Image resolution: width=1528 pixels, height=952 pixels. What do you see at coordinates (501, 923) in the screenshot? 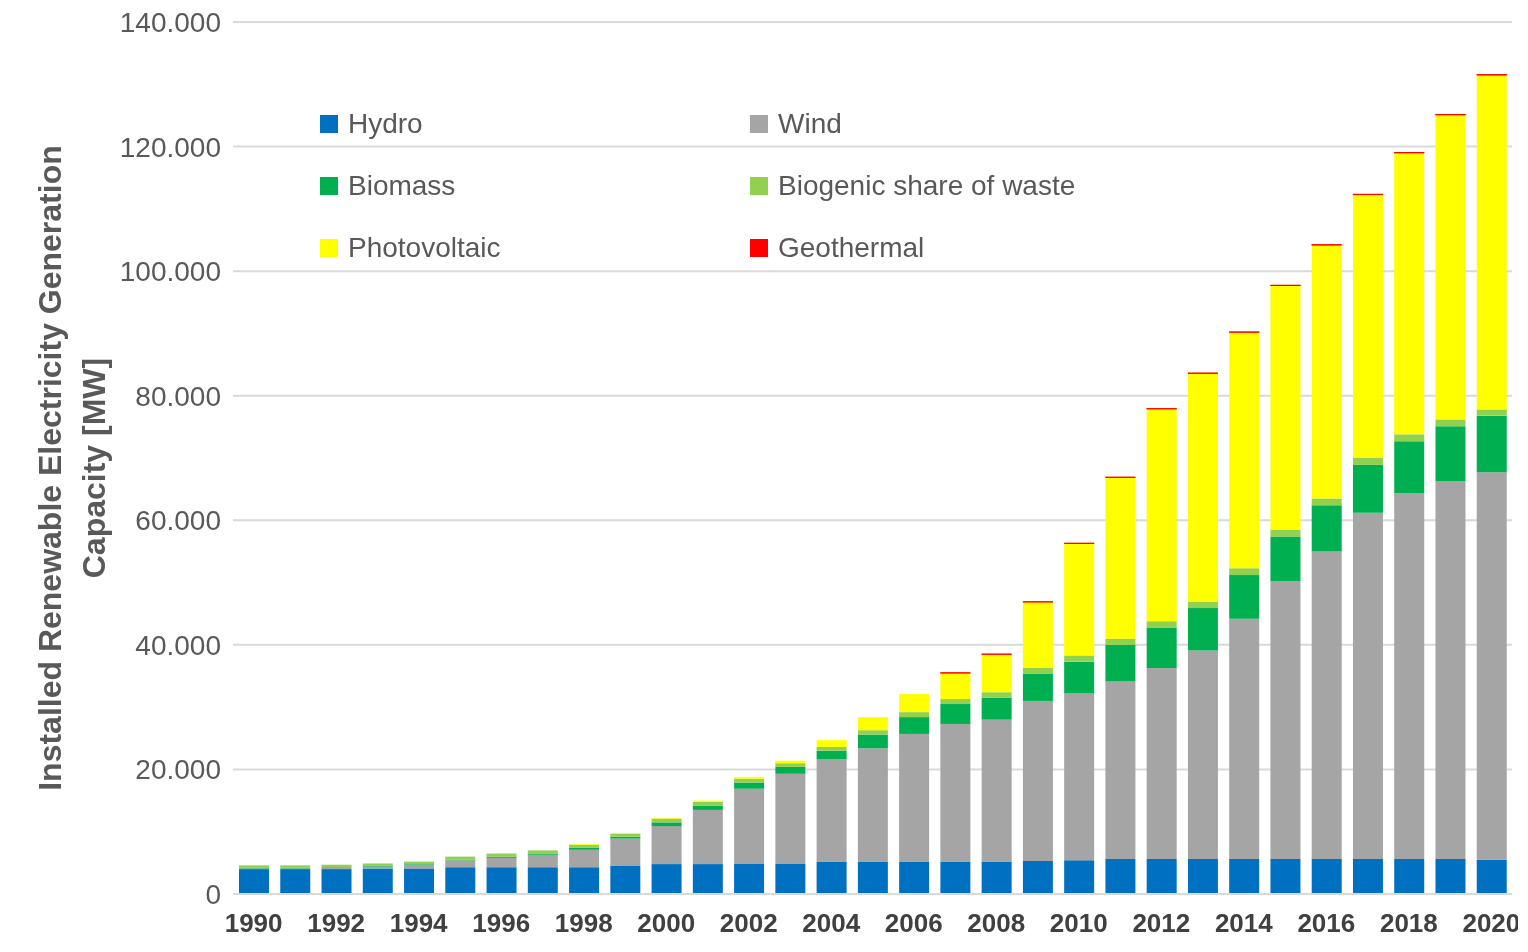
I see `x-tick-label: 1996` at bounding box center [501, 923].